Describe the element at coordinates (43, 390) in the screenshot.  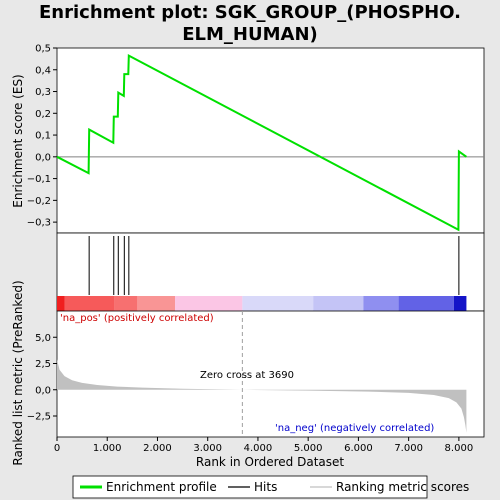
I see `metric-tick-label: 0,0` at that location.